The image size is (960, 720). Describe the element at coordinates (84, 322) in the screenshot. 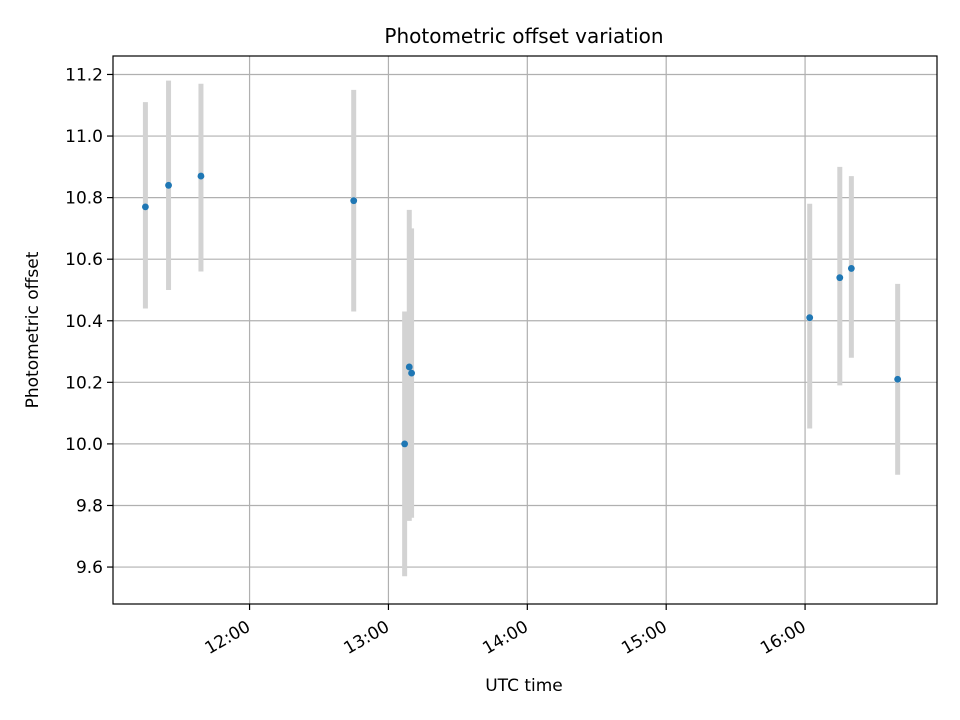

I see `y-tick-label: 10.4` at that location.